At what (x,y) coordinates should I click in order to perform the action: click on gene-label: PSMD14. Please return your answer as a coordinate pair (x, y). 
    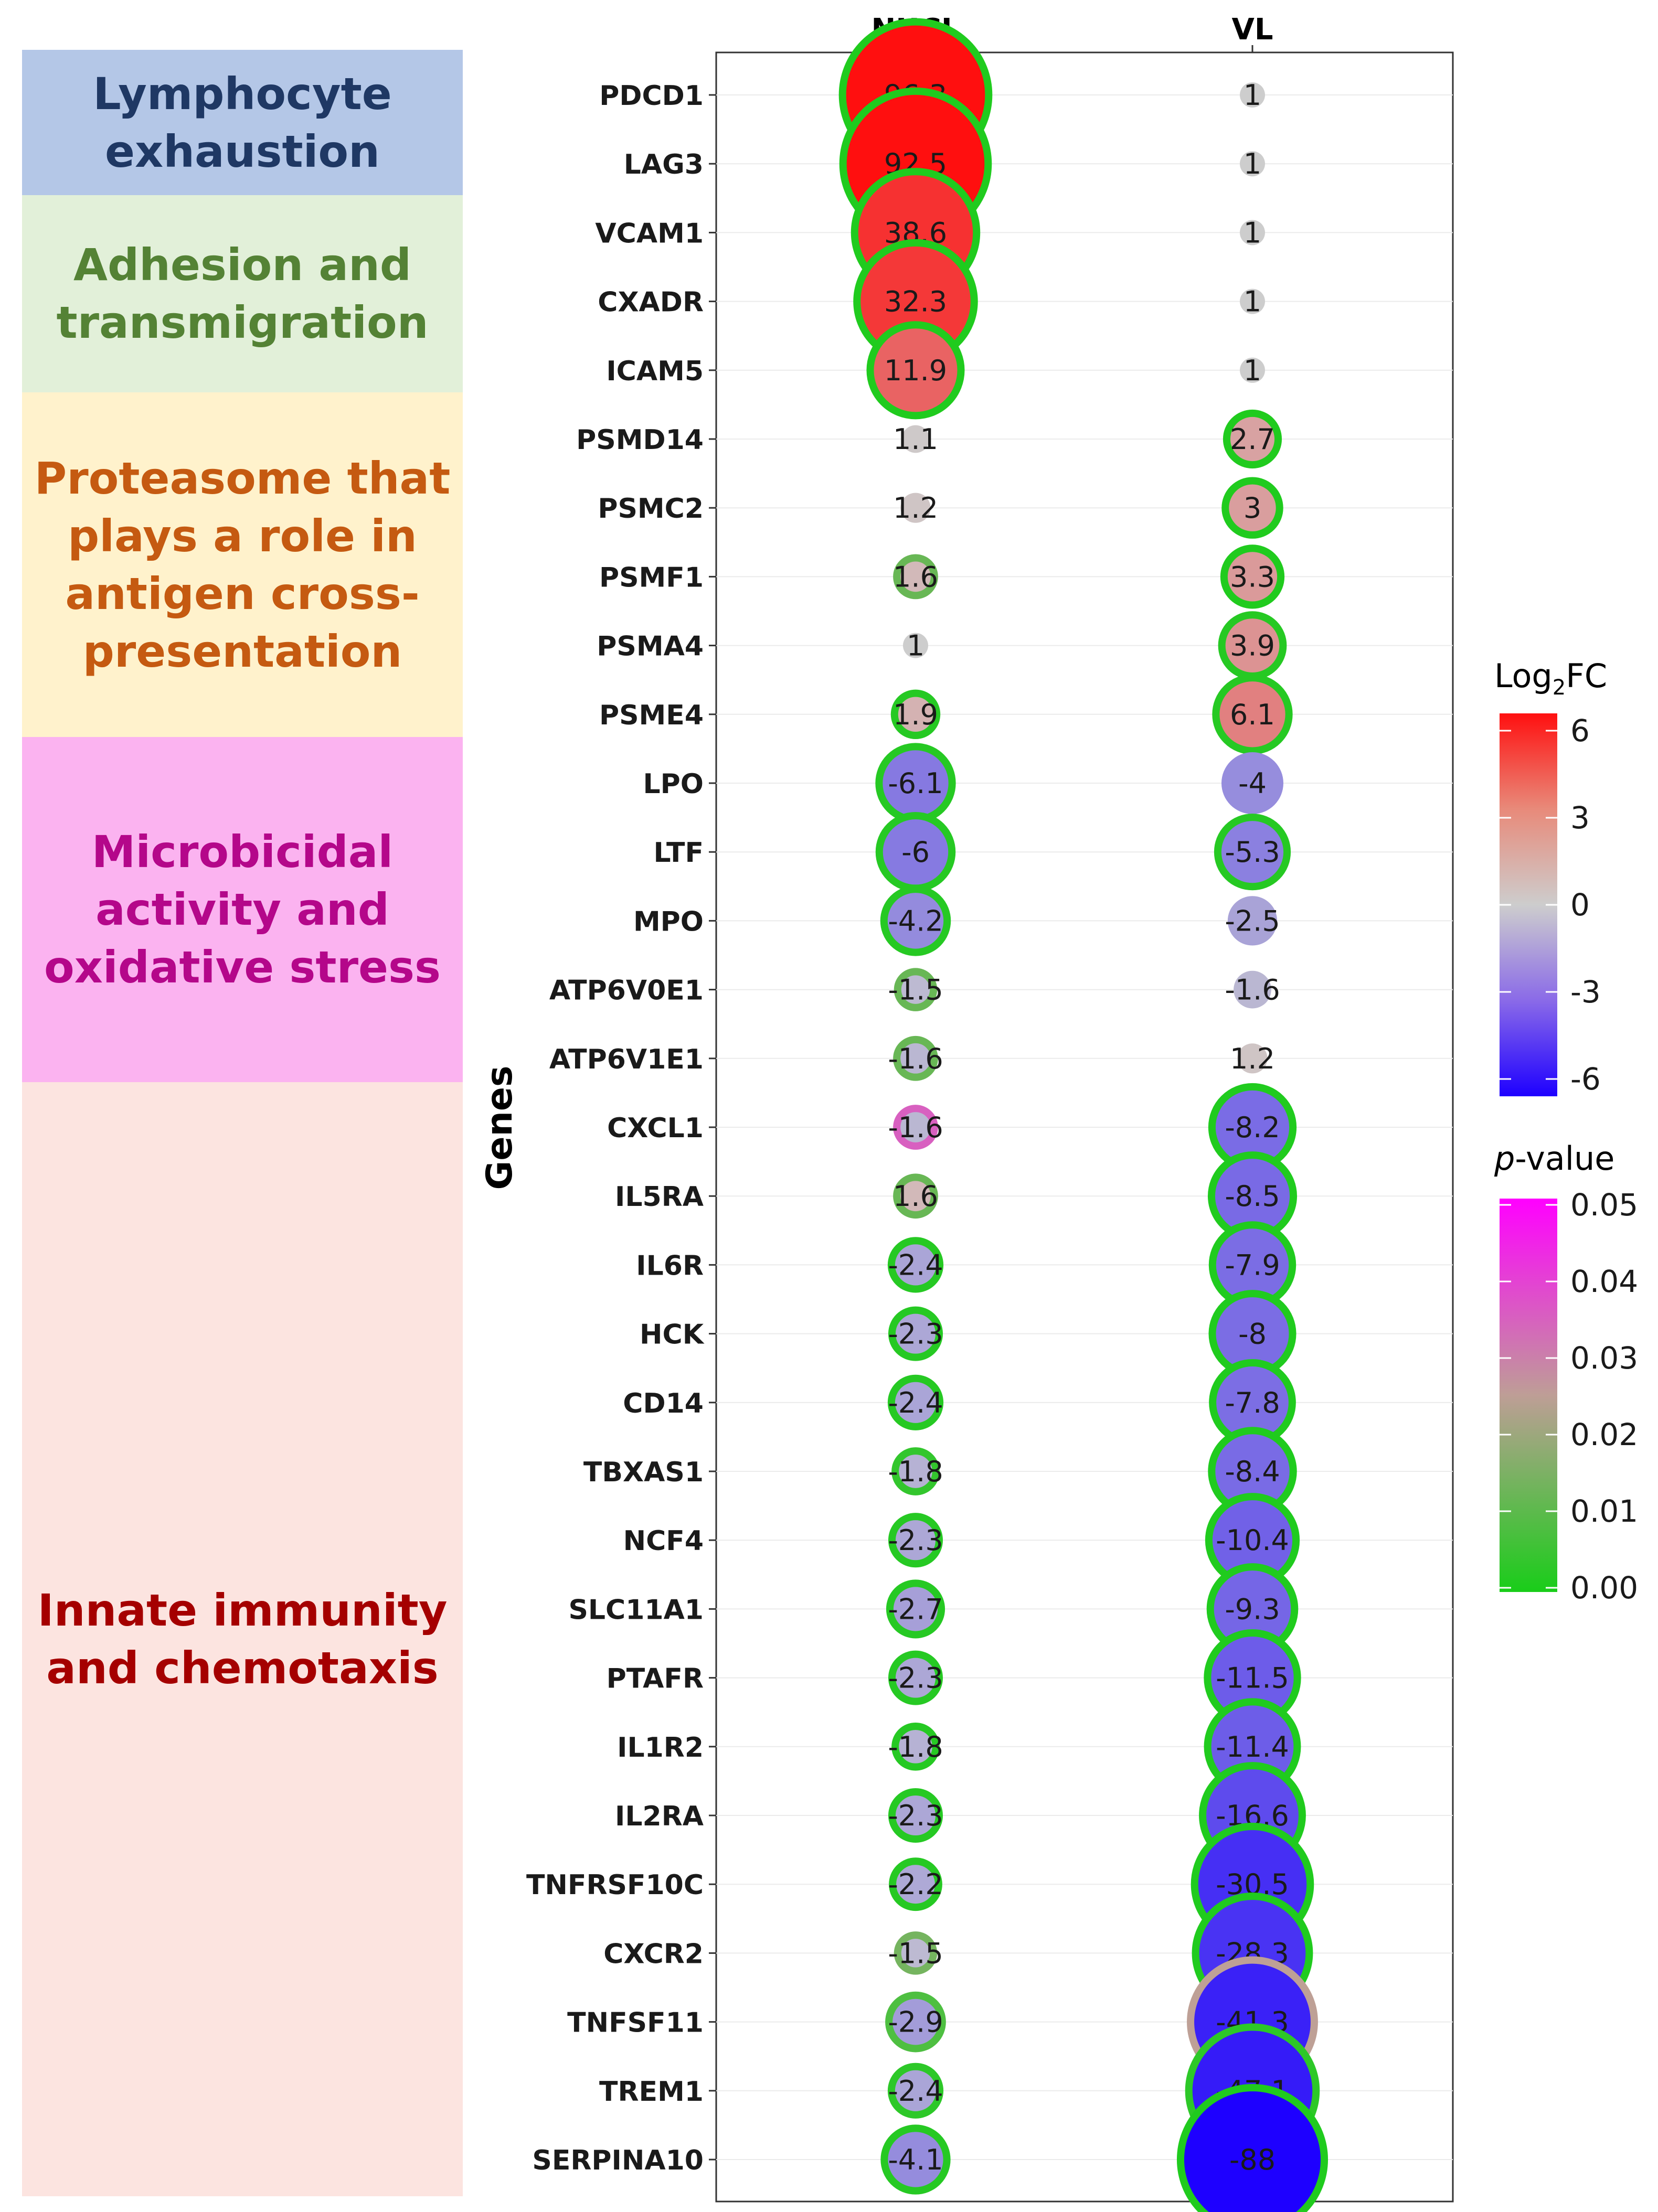
    Looking at the image, I should click on (640, 440).